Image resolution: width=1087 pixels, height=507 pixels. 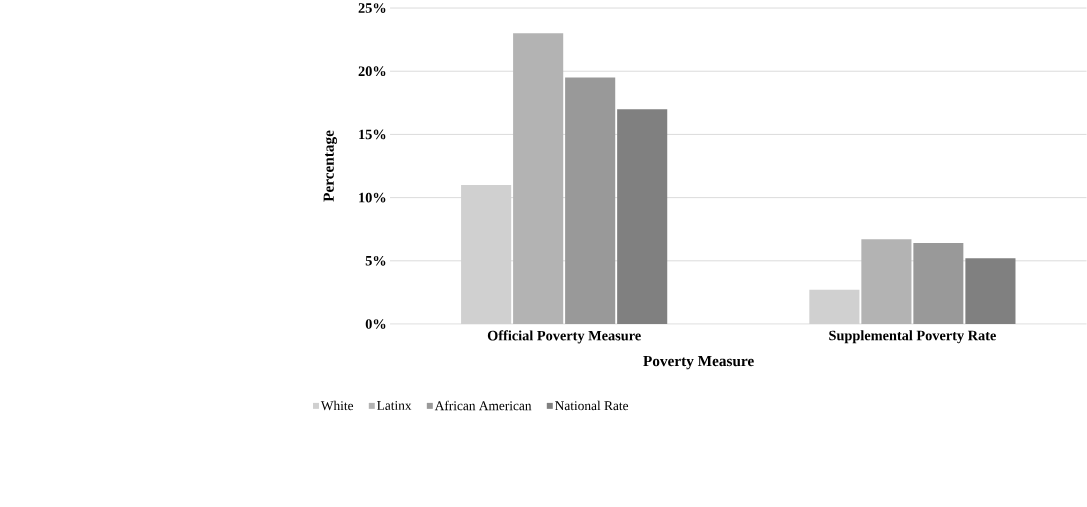 I want to click on legend-label: Latinx, so click(x=394, y=405).